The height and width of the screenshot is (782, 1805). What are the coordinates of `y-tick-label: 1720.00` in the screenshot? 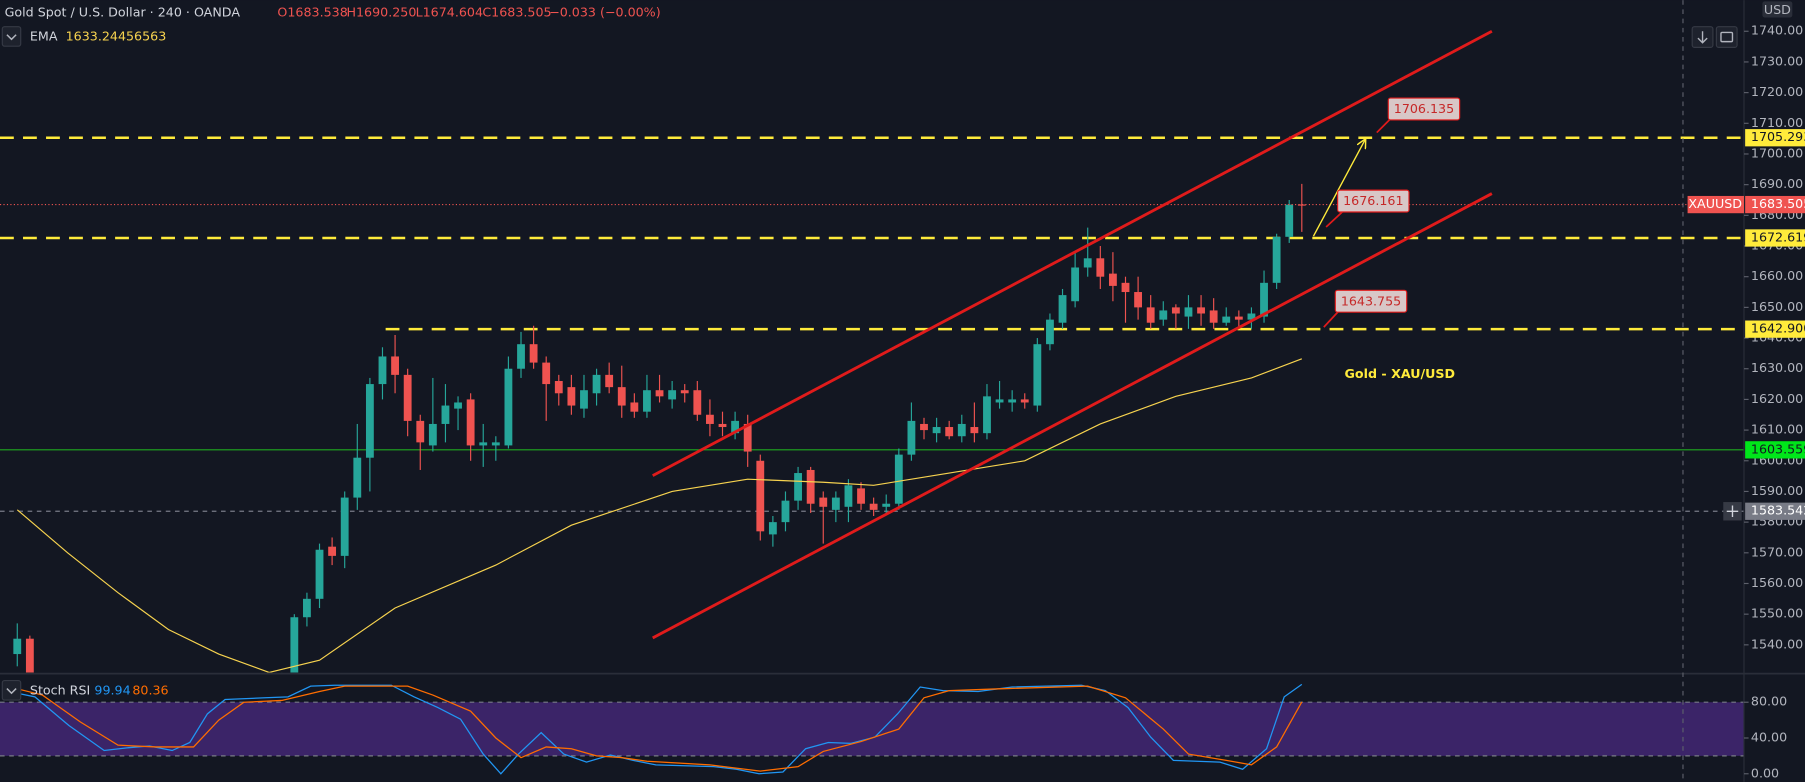 It's located at (1777, 91).